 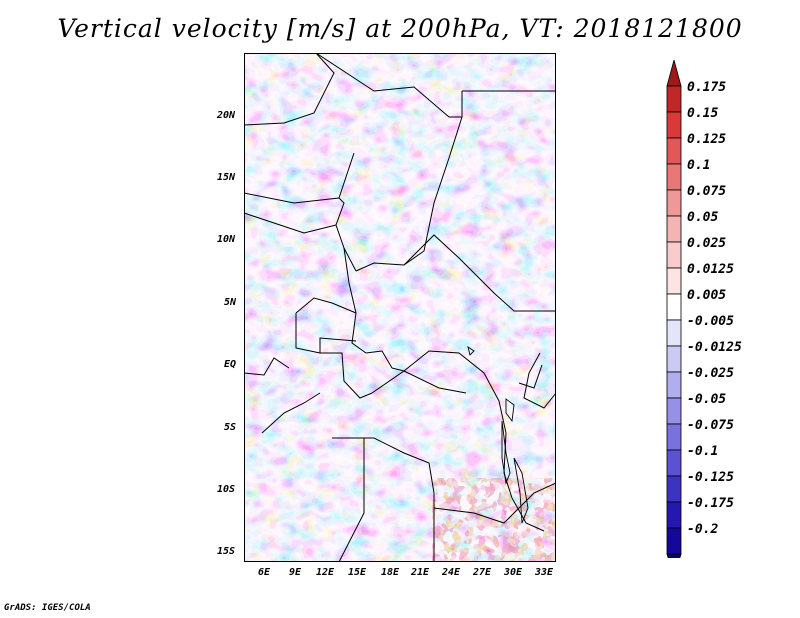 What do you see at coordinates (703, 451) in the screenshot?
I see `colorbar-label: -0.1` at bounding box center [703, 451].